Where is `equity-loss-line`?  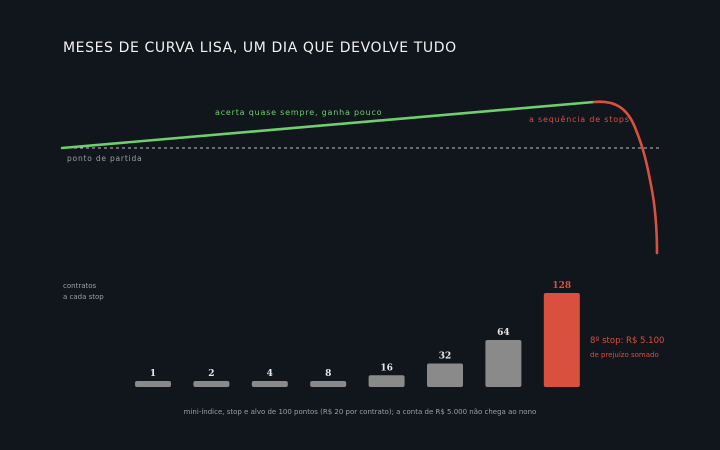 equity-loss-line is located at coordinates (625, 177).